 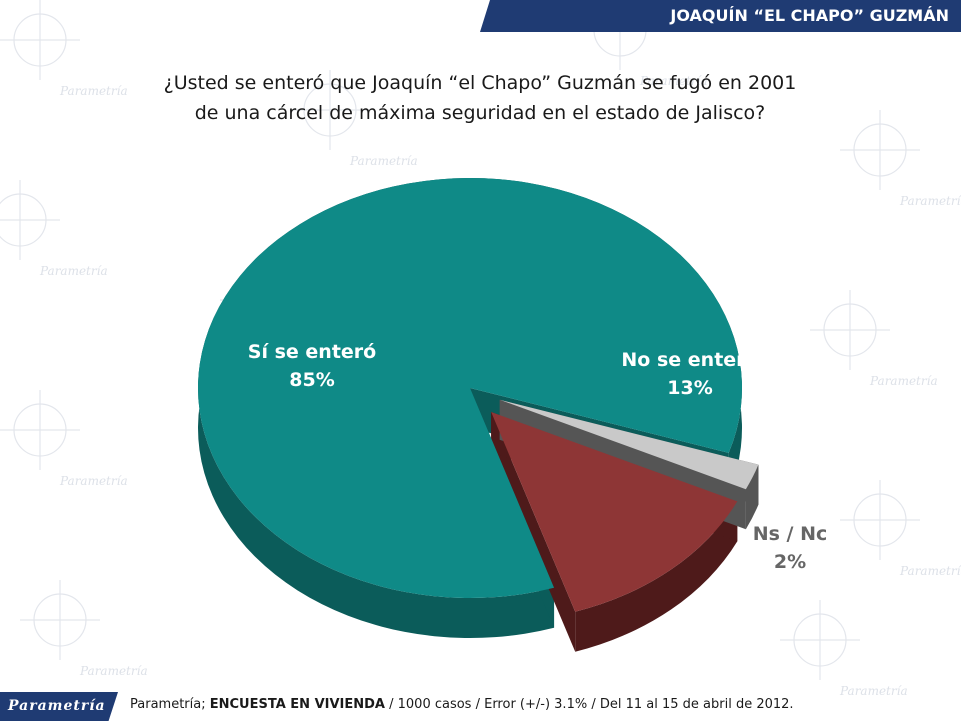 I want to click on slice-label: No se enteró, so click(x=689, y=360).